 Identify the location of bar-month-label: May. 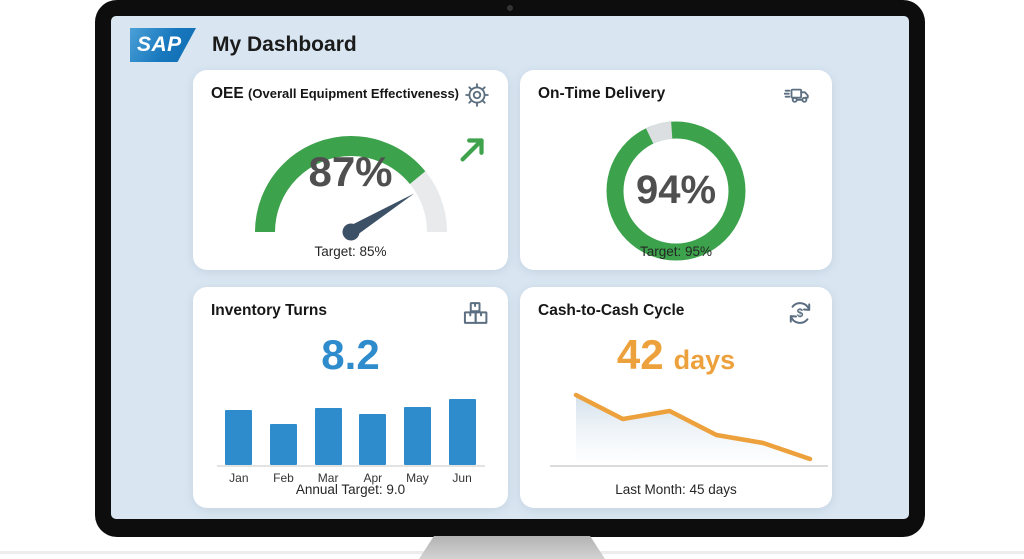
(417, 478).